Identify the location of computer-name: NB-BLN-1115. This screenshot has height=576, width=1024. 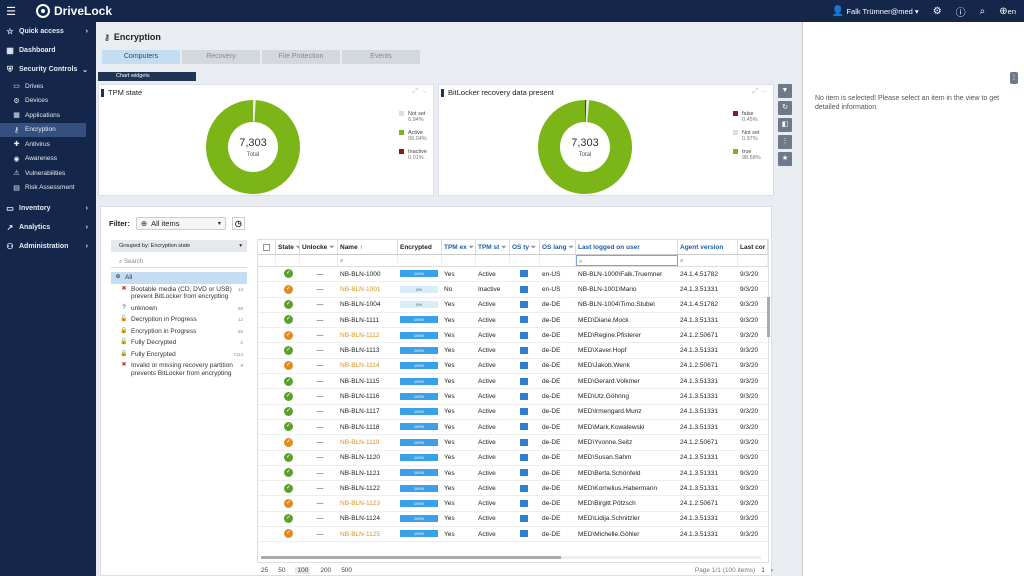
(360, 381).